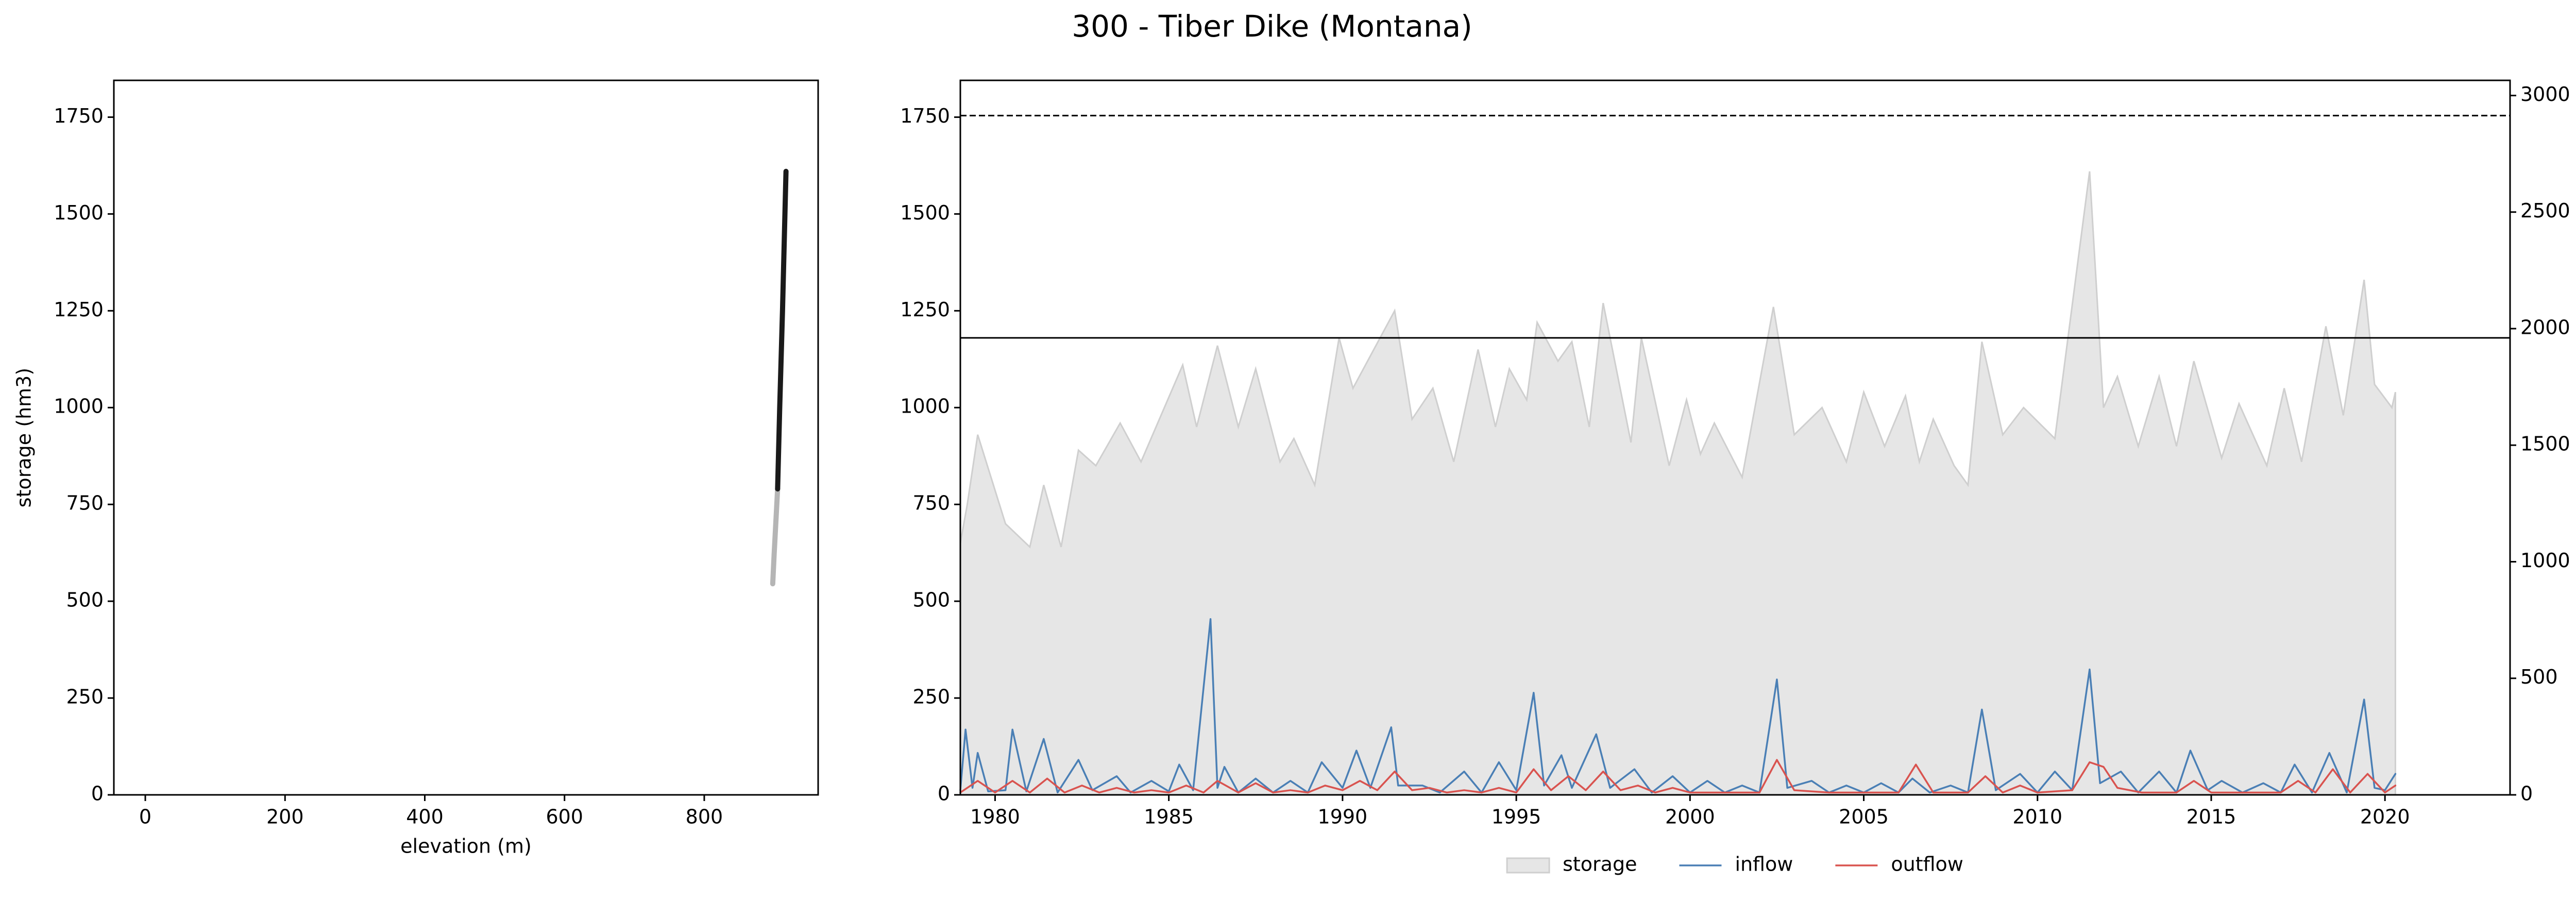  Describe the element at coordinates (1764, 865) in the screenshot. I see `legend-label: inflow` at that location.